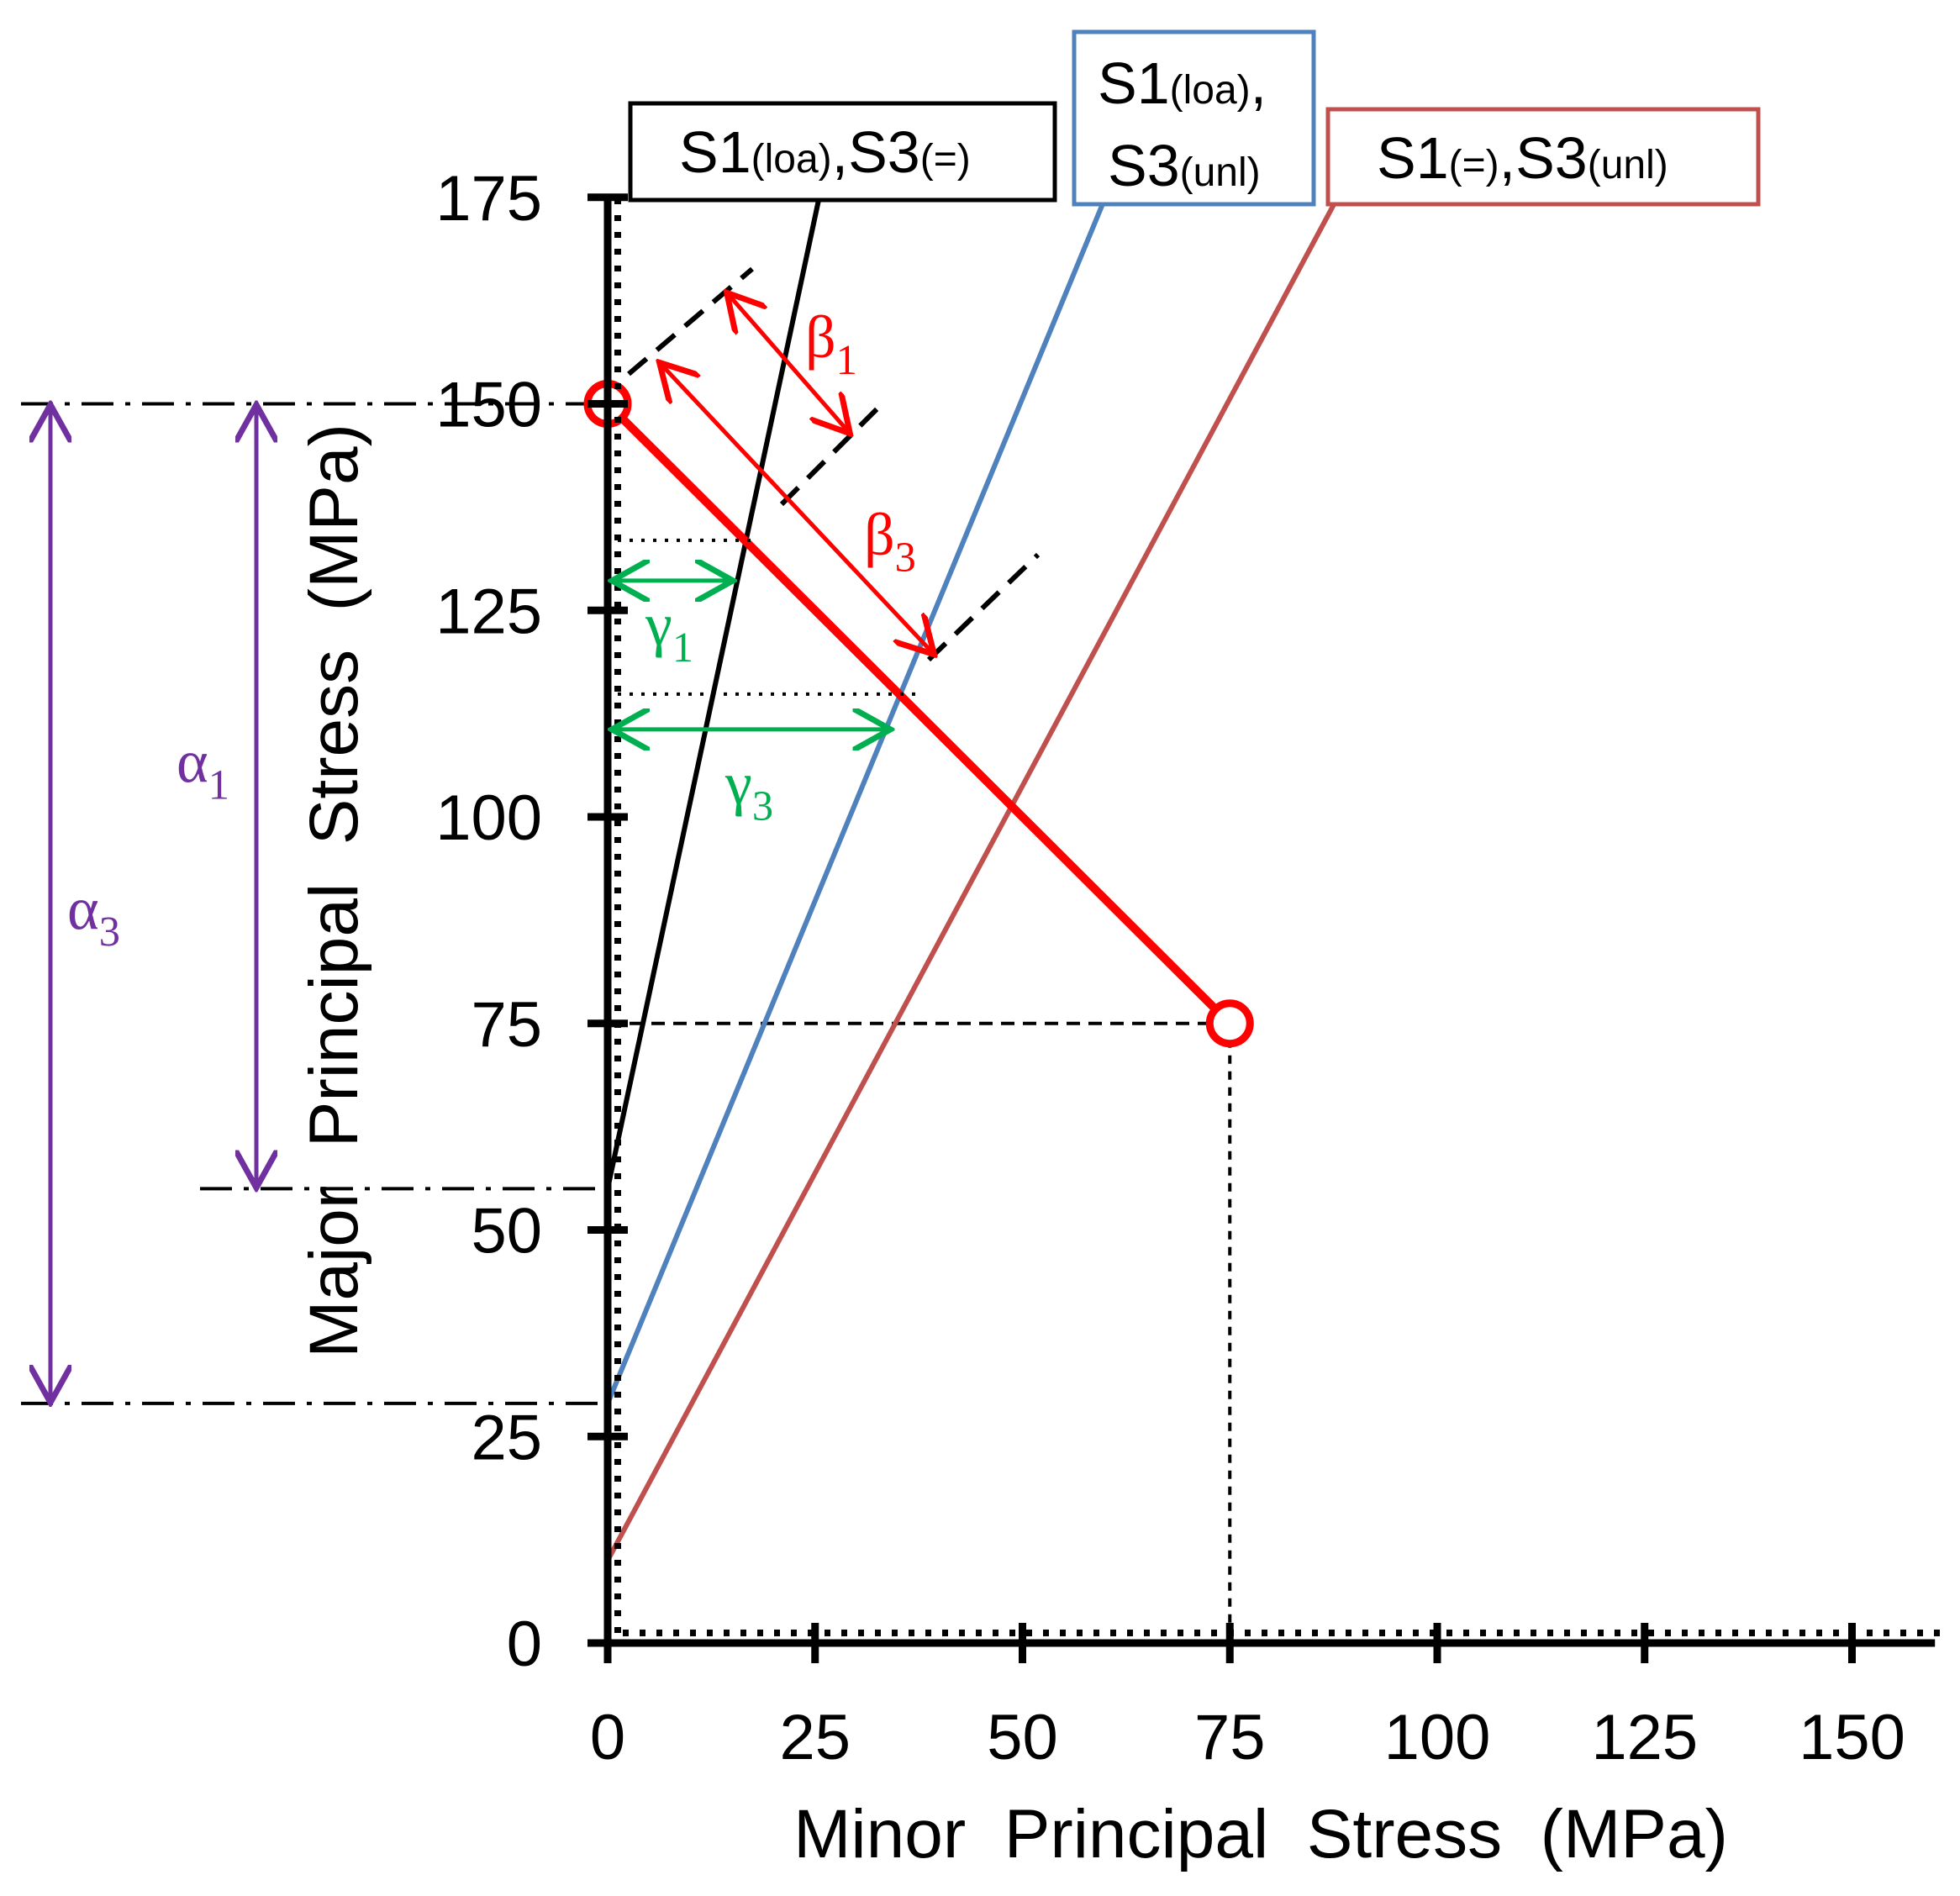  Describe the element at coordinates (984, 607) in the screenshot. I see `beta3-dashed-line-lower` at that location.